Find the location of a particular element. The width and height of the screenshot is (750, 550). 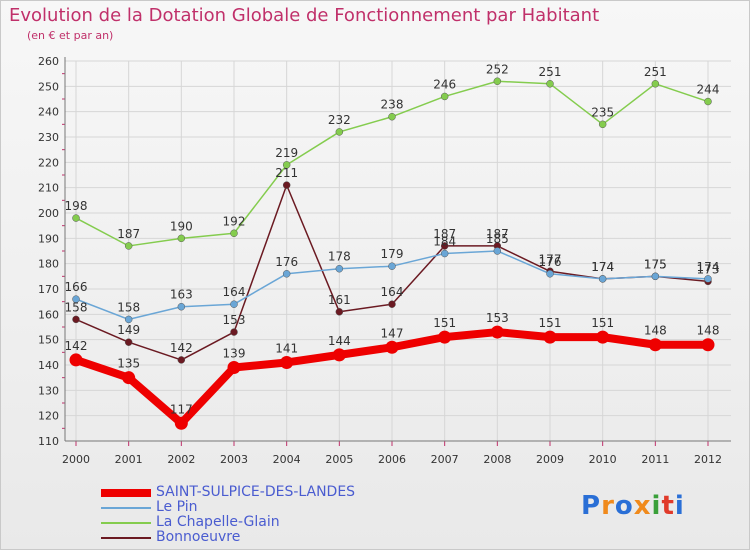

y-tick-label: 210 is located at coordinates (48, 188).